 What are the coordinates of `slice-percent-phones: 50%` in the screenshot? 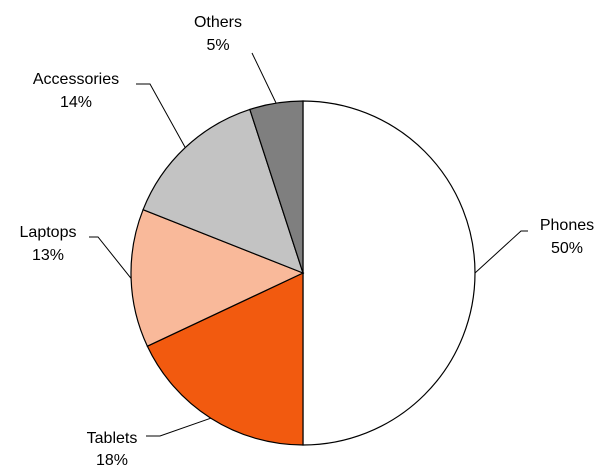 It's located at (567, 248).